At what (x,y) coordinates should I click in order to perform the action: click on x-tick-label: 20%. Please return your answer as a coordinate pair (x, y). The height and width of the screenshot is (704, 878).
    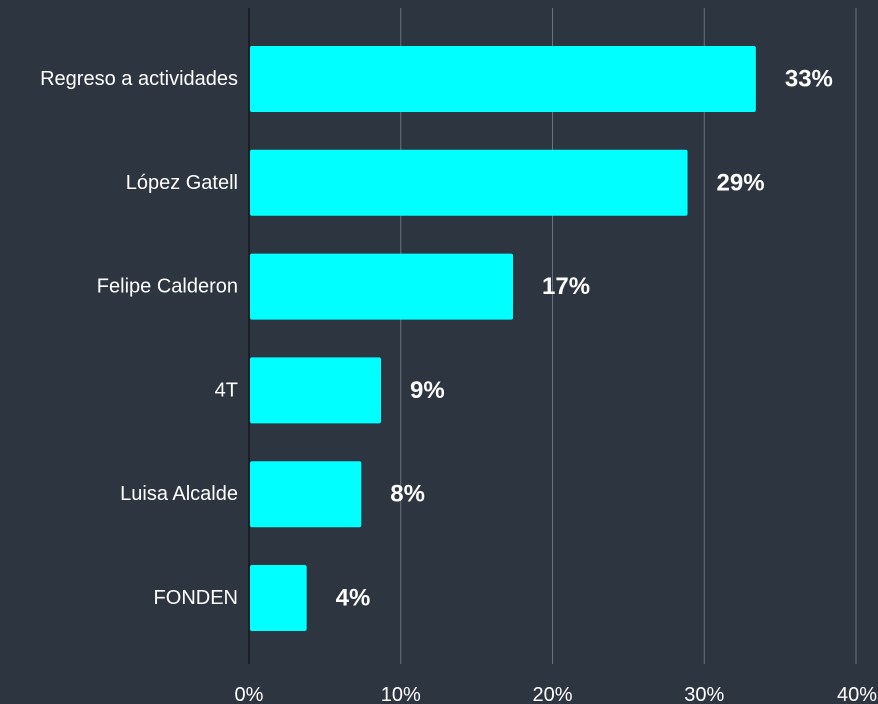
    Looking at the image, I should click on (552, 694).